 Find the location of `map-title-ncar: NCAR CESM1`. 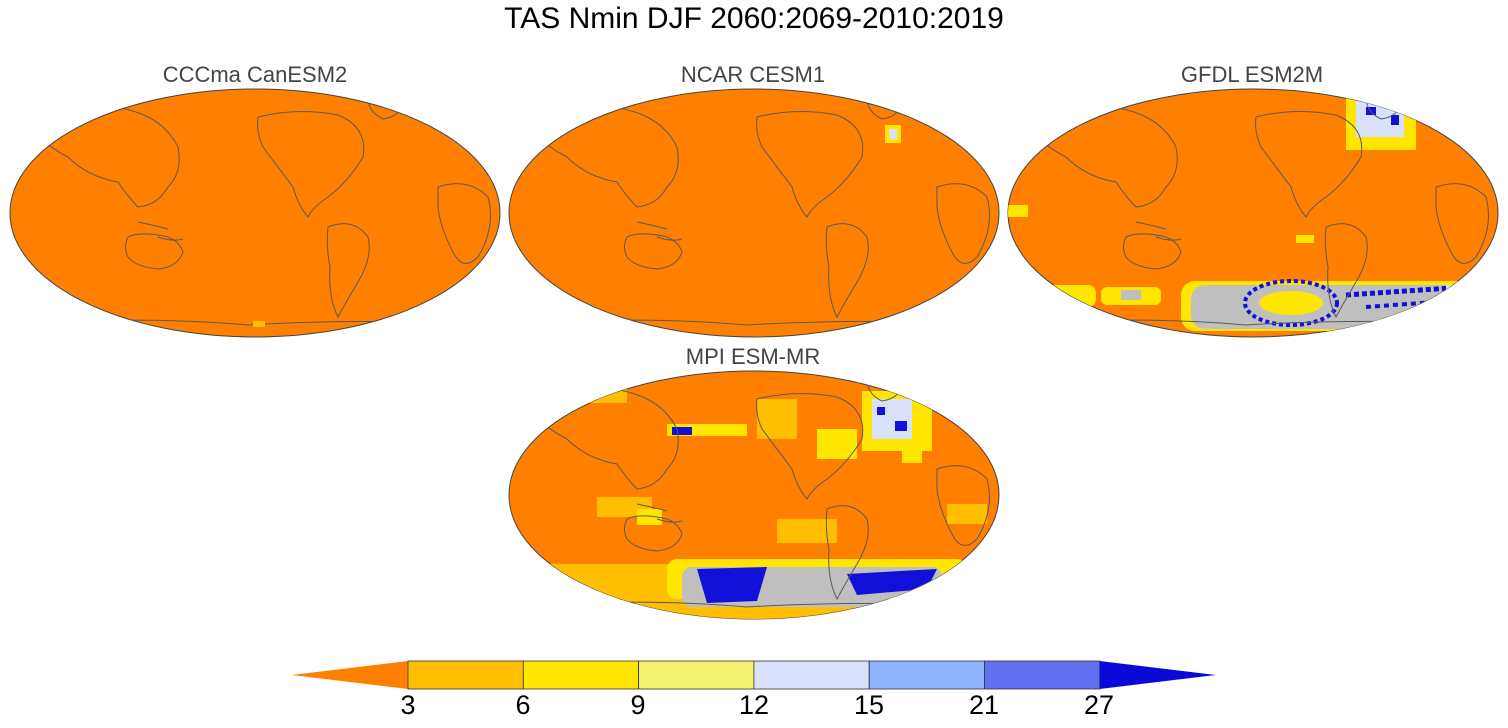

map-title-ncar: NCAR CESM1 is located at coordinates (753, 74).